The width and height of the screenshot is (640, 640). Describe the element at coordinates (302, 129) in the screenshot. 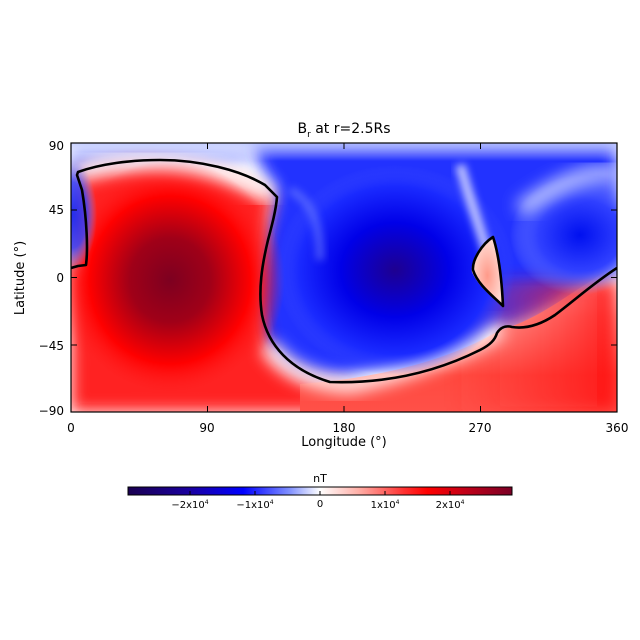

I see `title-main: B` at that location.